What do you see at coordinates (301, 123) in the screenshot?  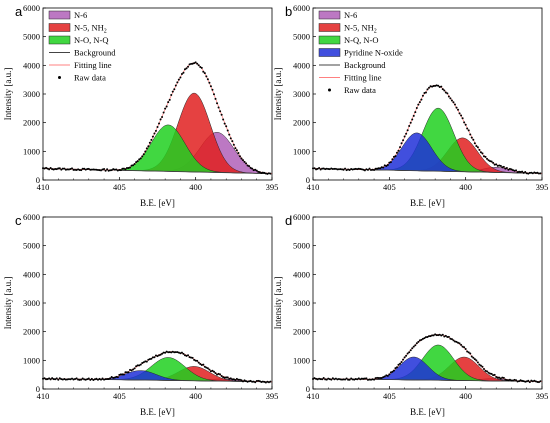 I see `y-tick-label: 2000` at bounding box center [301, 123].